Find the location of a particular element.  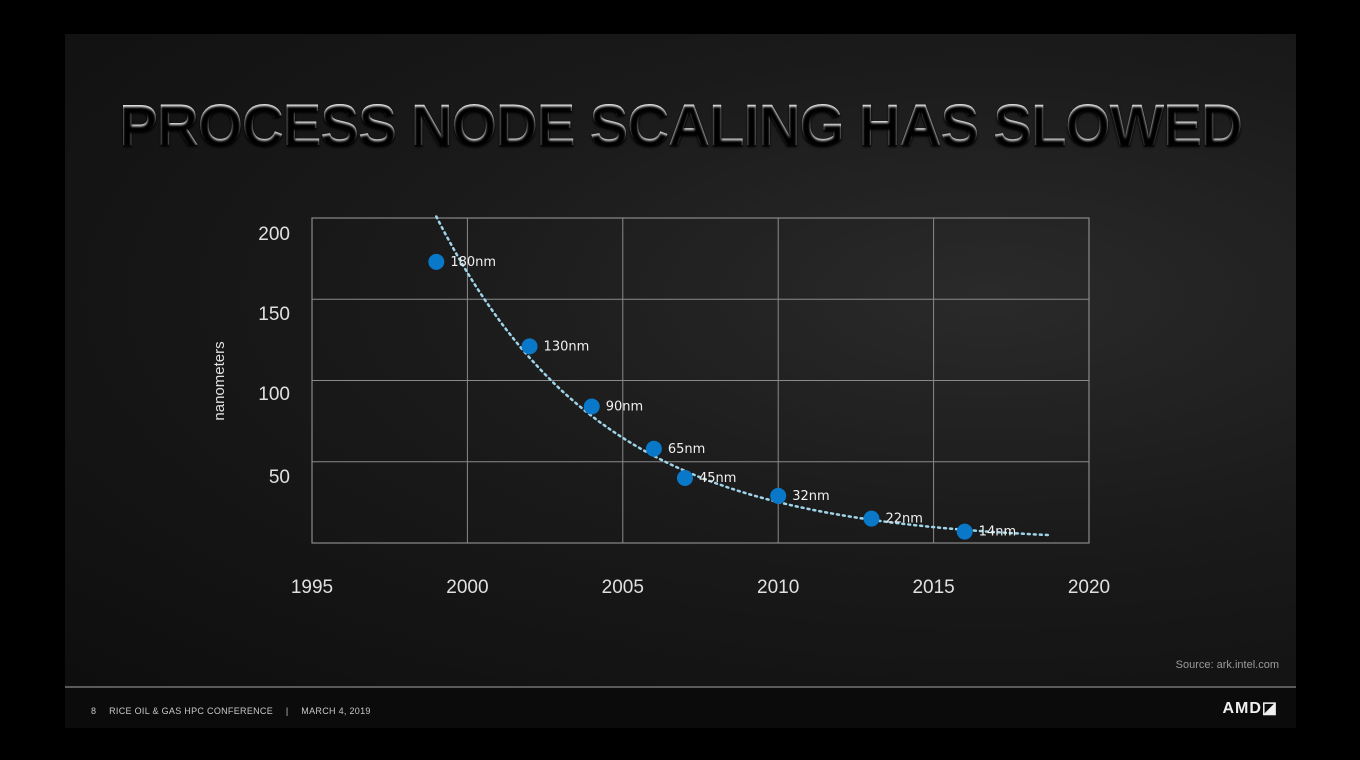

data-label: 90nm is located at coordinates (624, 407).